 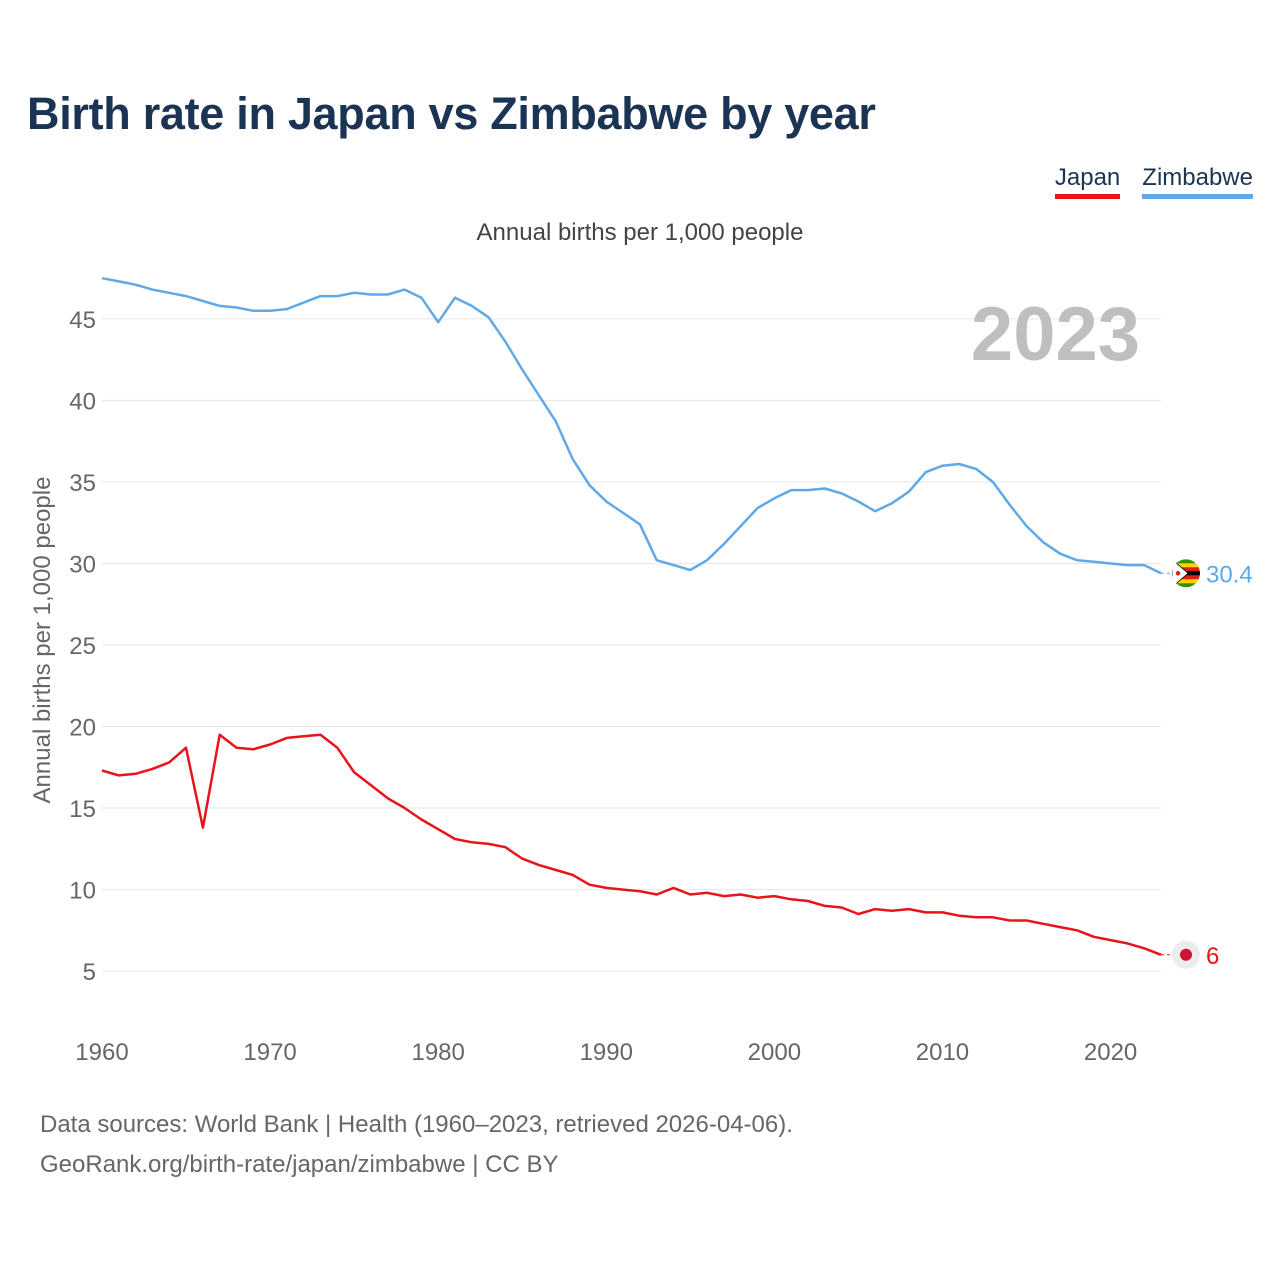 What do you see at coordinates (82, 891) in the screenshot?
I see `y-tick-label: 10` at bounding box center [82, 891].